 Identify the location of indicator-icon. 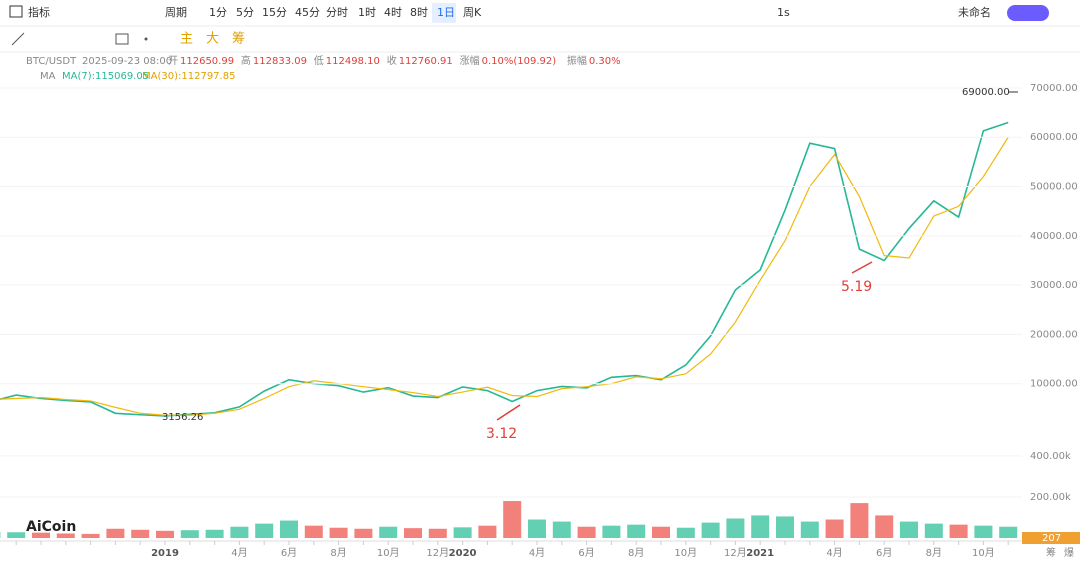
(16, 11).